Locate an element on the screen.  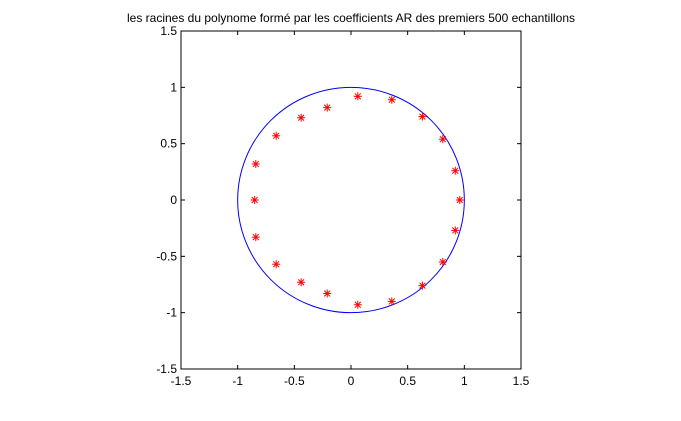
x-tick-label: 0.5 is located at coordinates (407, 381).